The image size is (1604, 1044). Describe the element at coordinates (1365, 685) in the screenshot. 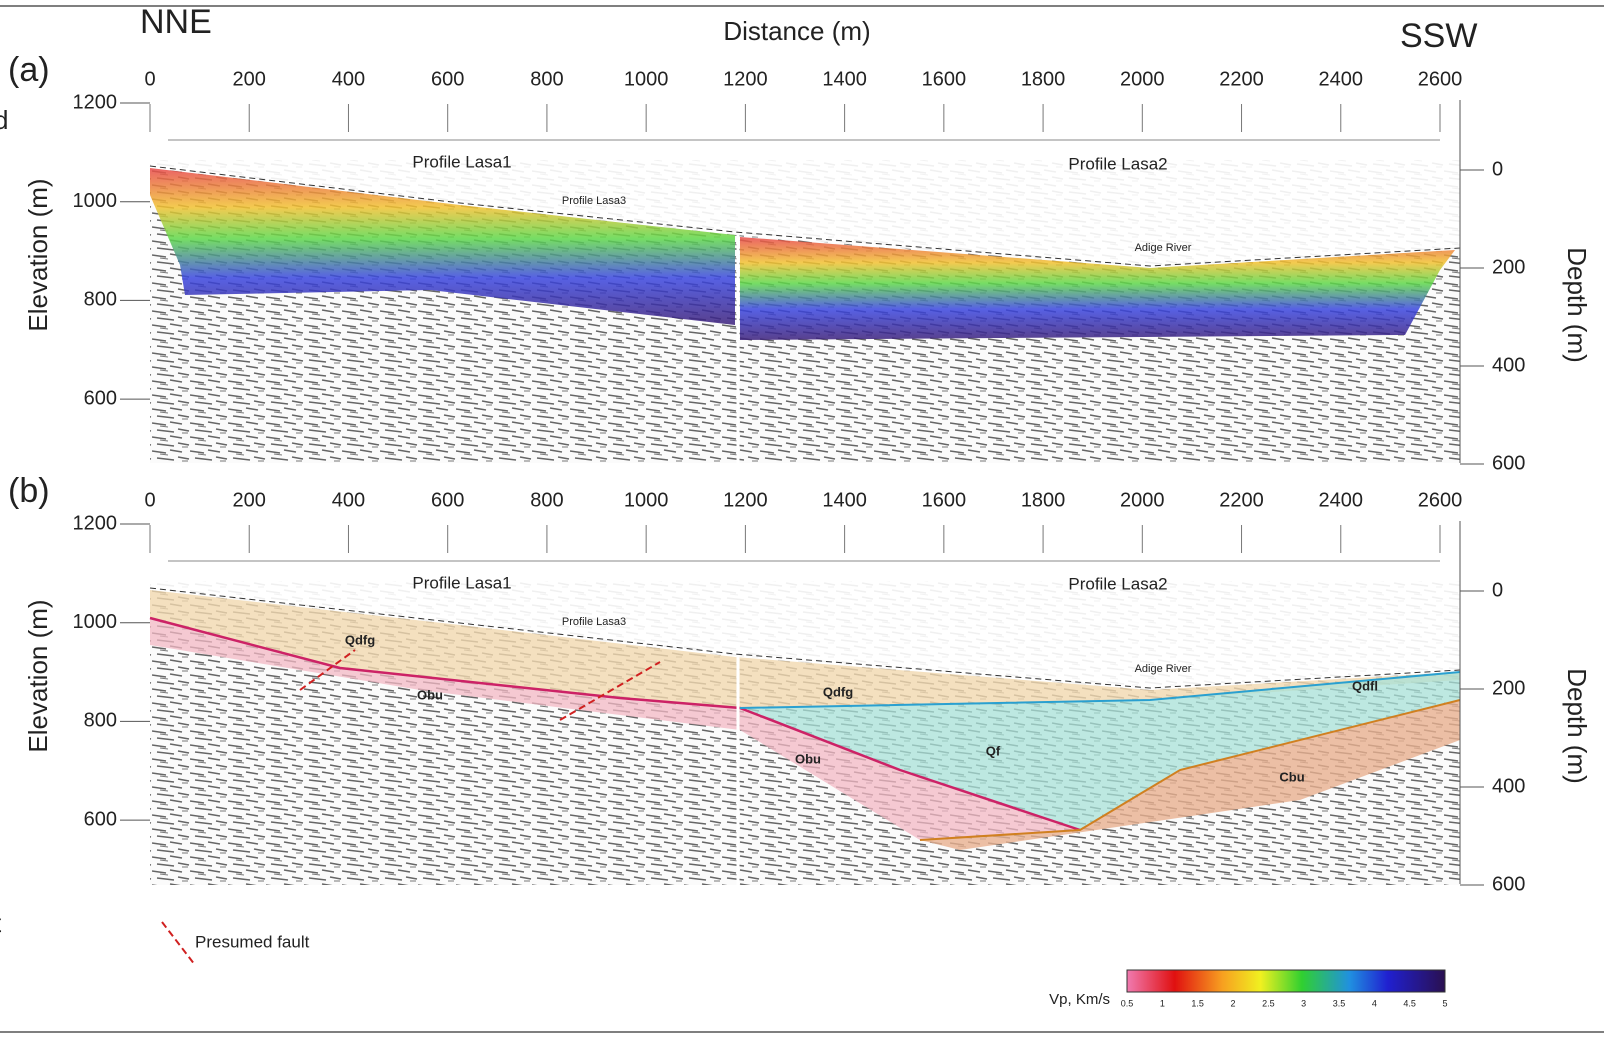

I see `annotation: Qdfl` at that location.